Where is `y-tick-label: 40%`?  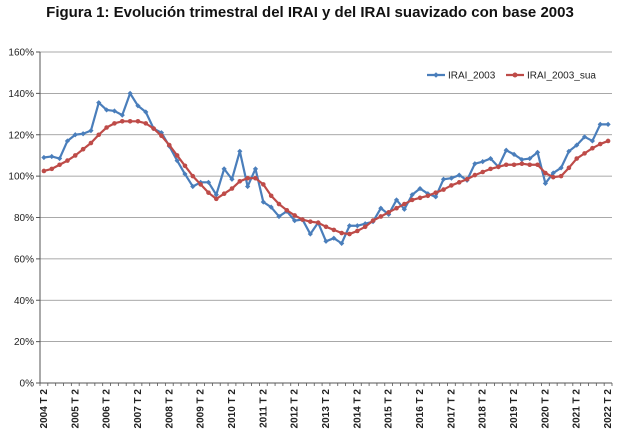 y-tick-label: 40% is located at coordinates (24, 301).